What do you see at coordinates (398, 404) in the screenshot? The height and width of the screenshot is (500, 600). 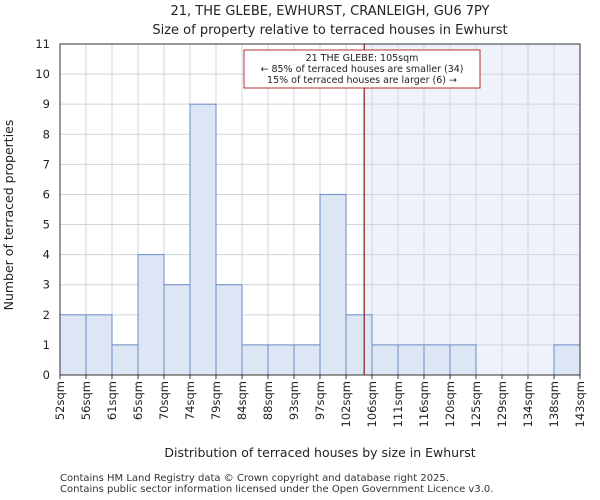 I see `x-tick-label: 111sqm` at bounding box center [398, 404].